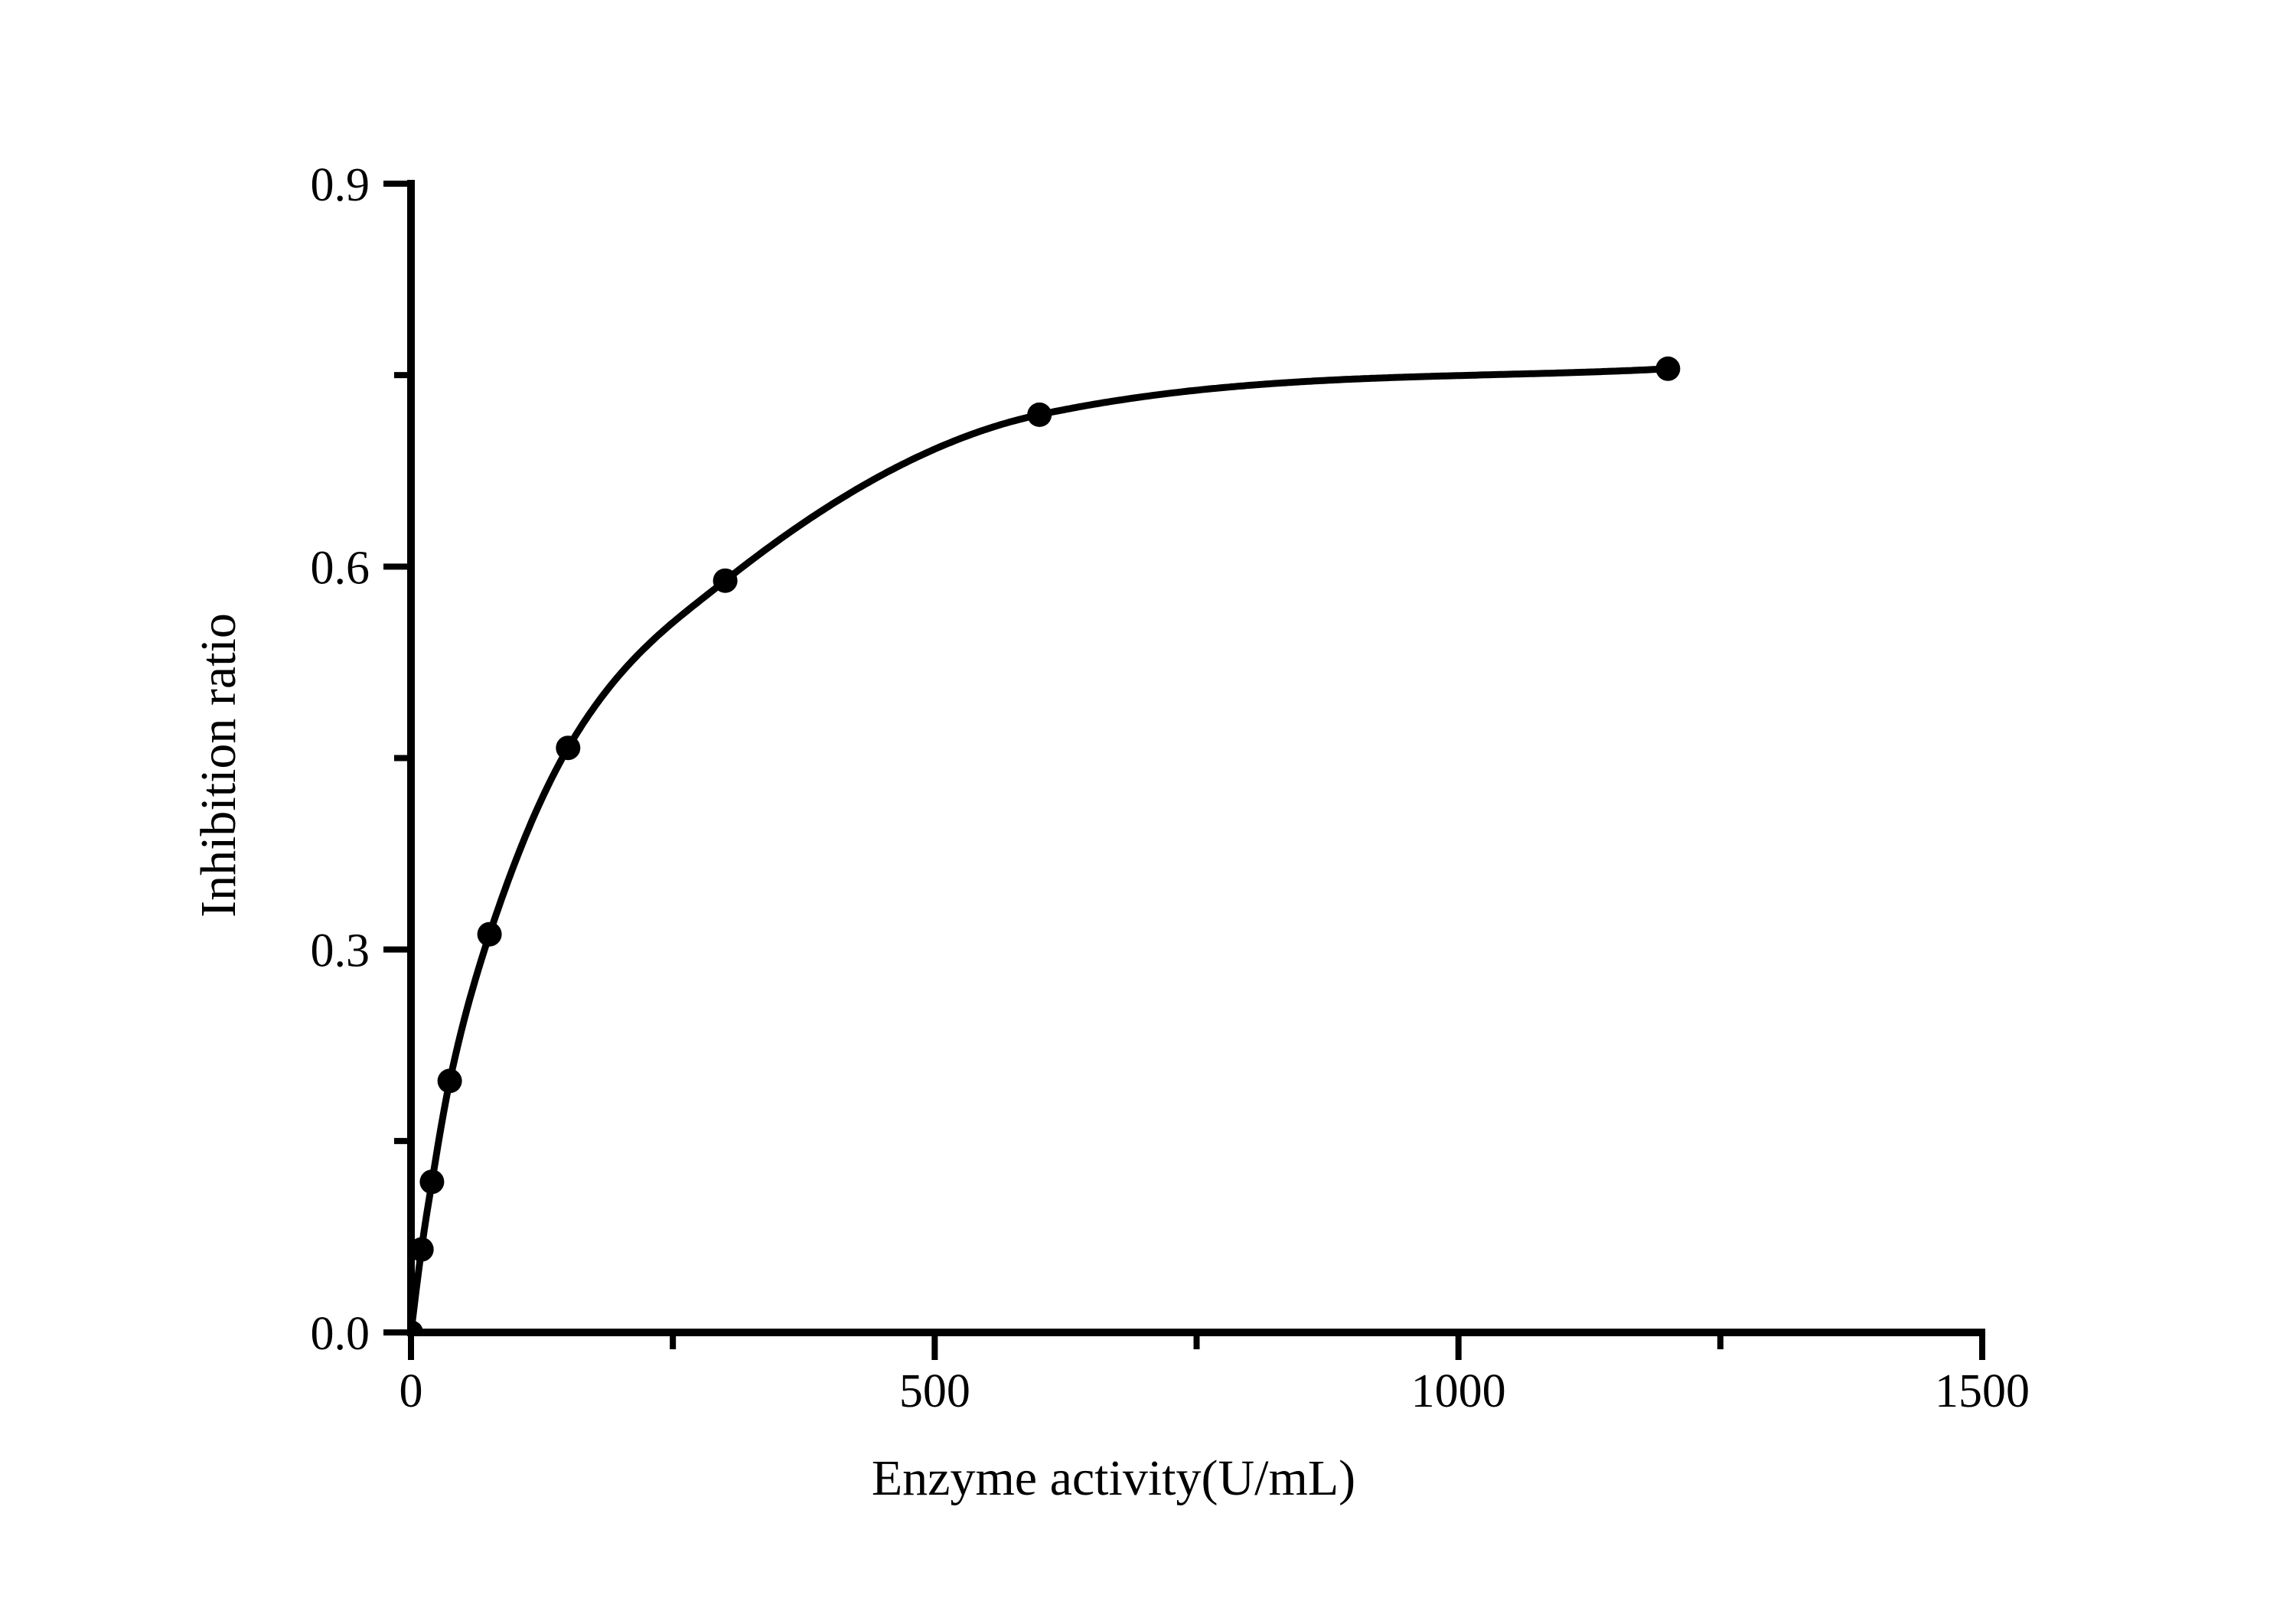 Image resolution: width=2296 pixels, height=1598 pixels. Describe the element at coordinates (340, 185) in the screenshot. I see `y-tick-label: 0.9` at that location.